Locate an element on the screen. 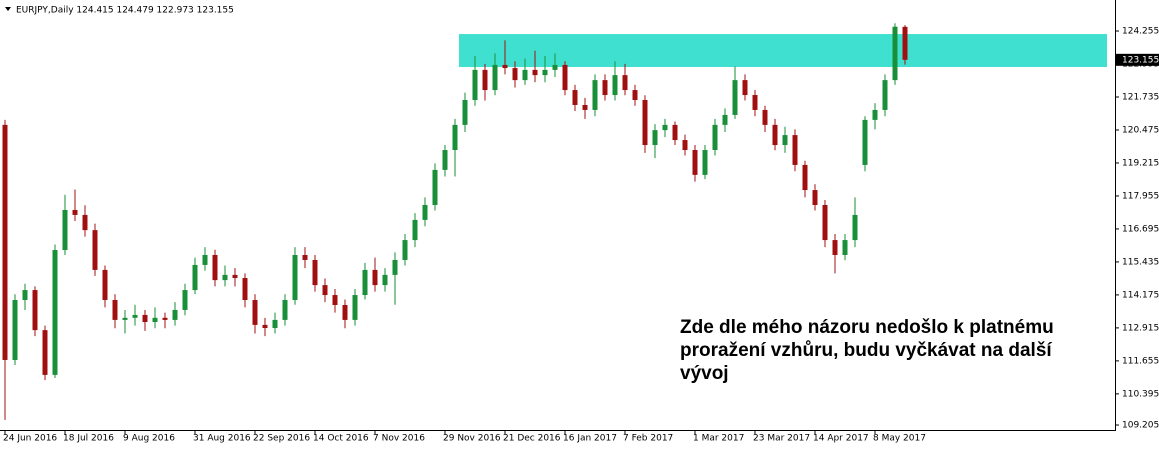 The height and width of the screenshot is (449, 1159). resistance-zone is located at coordinates (783, 51).